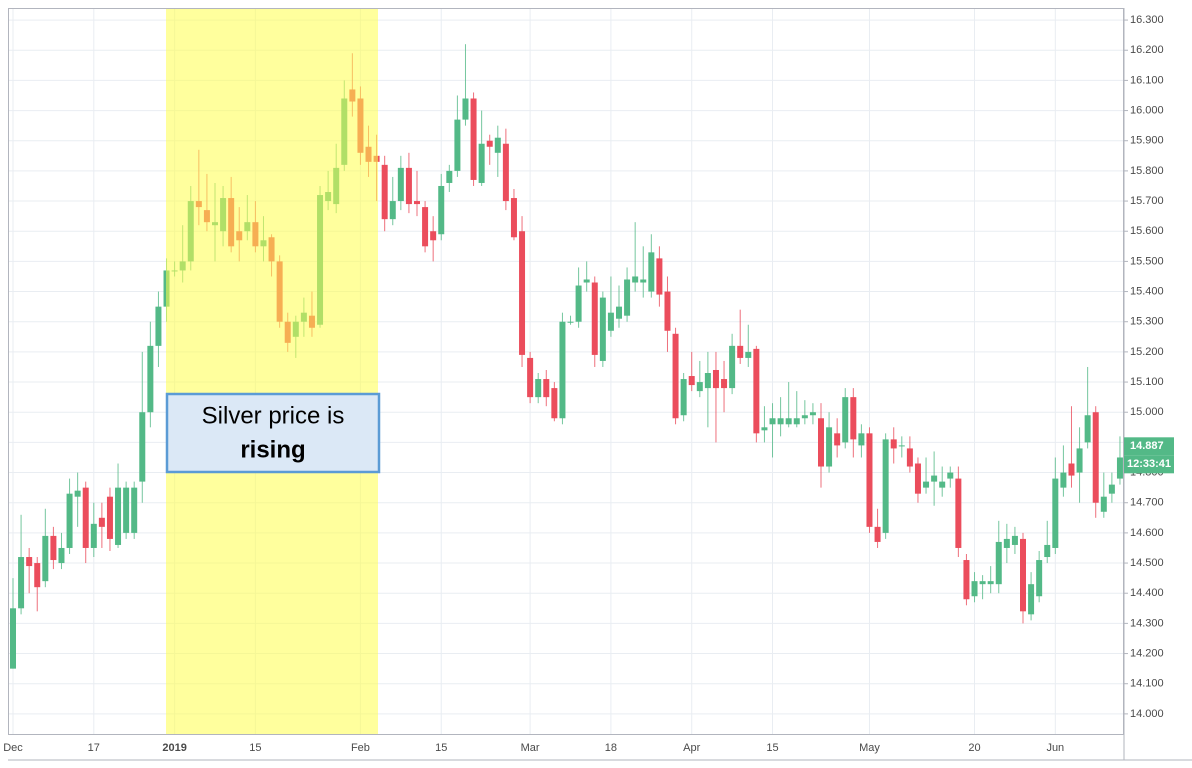 The image size is (1192, 768). I want to click on y-tick-label: 16.100, so click(1147, 80).